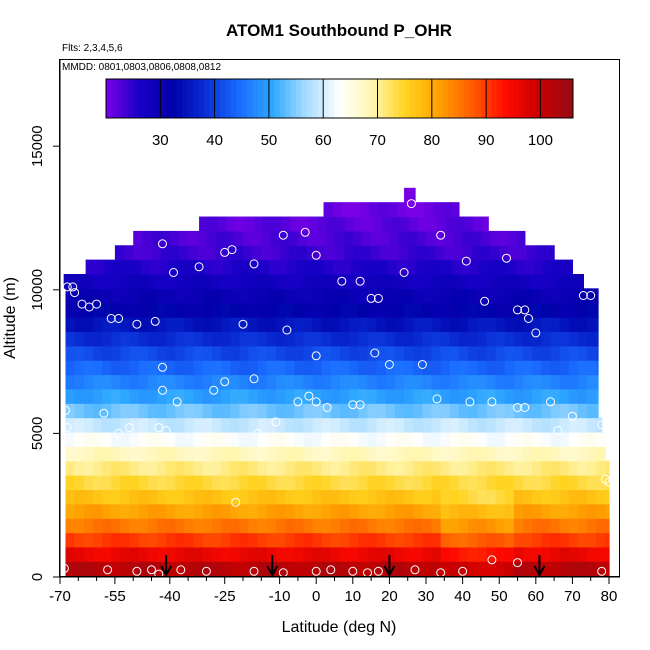  I want to click on dates-label: MMDD: 0801,0803,0806,0808,0812, so click(141, 67).